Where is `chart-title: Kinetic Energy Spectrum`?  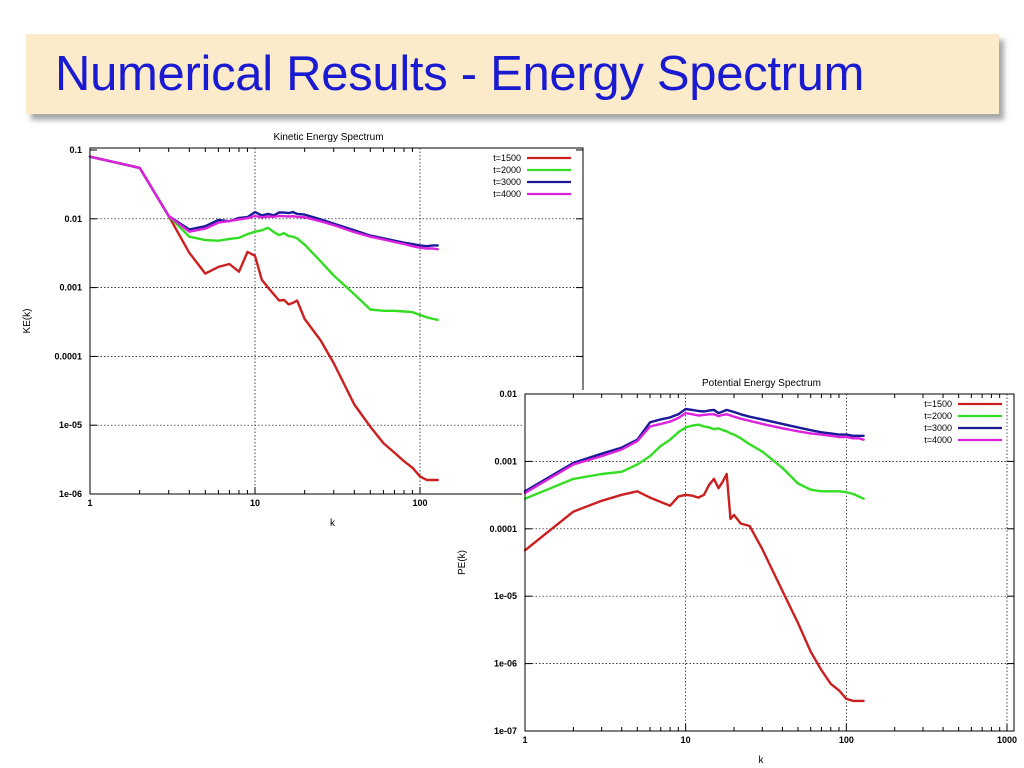
chart-title: Kinetic Energy Spectrum is located at coordinates (328, 137).